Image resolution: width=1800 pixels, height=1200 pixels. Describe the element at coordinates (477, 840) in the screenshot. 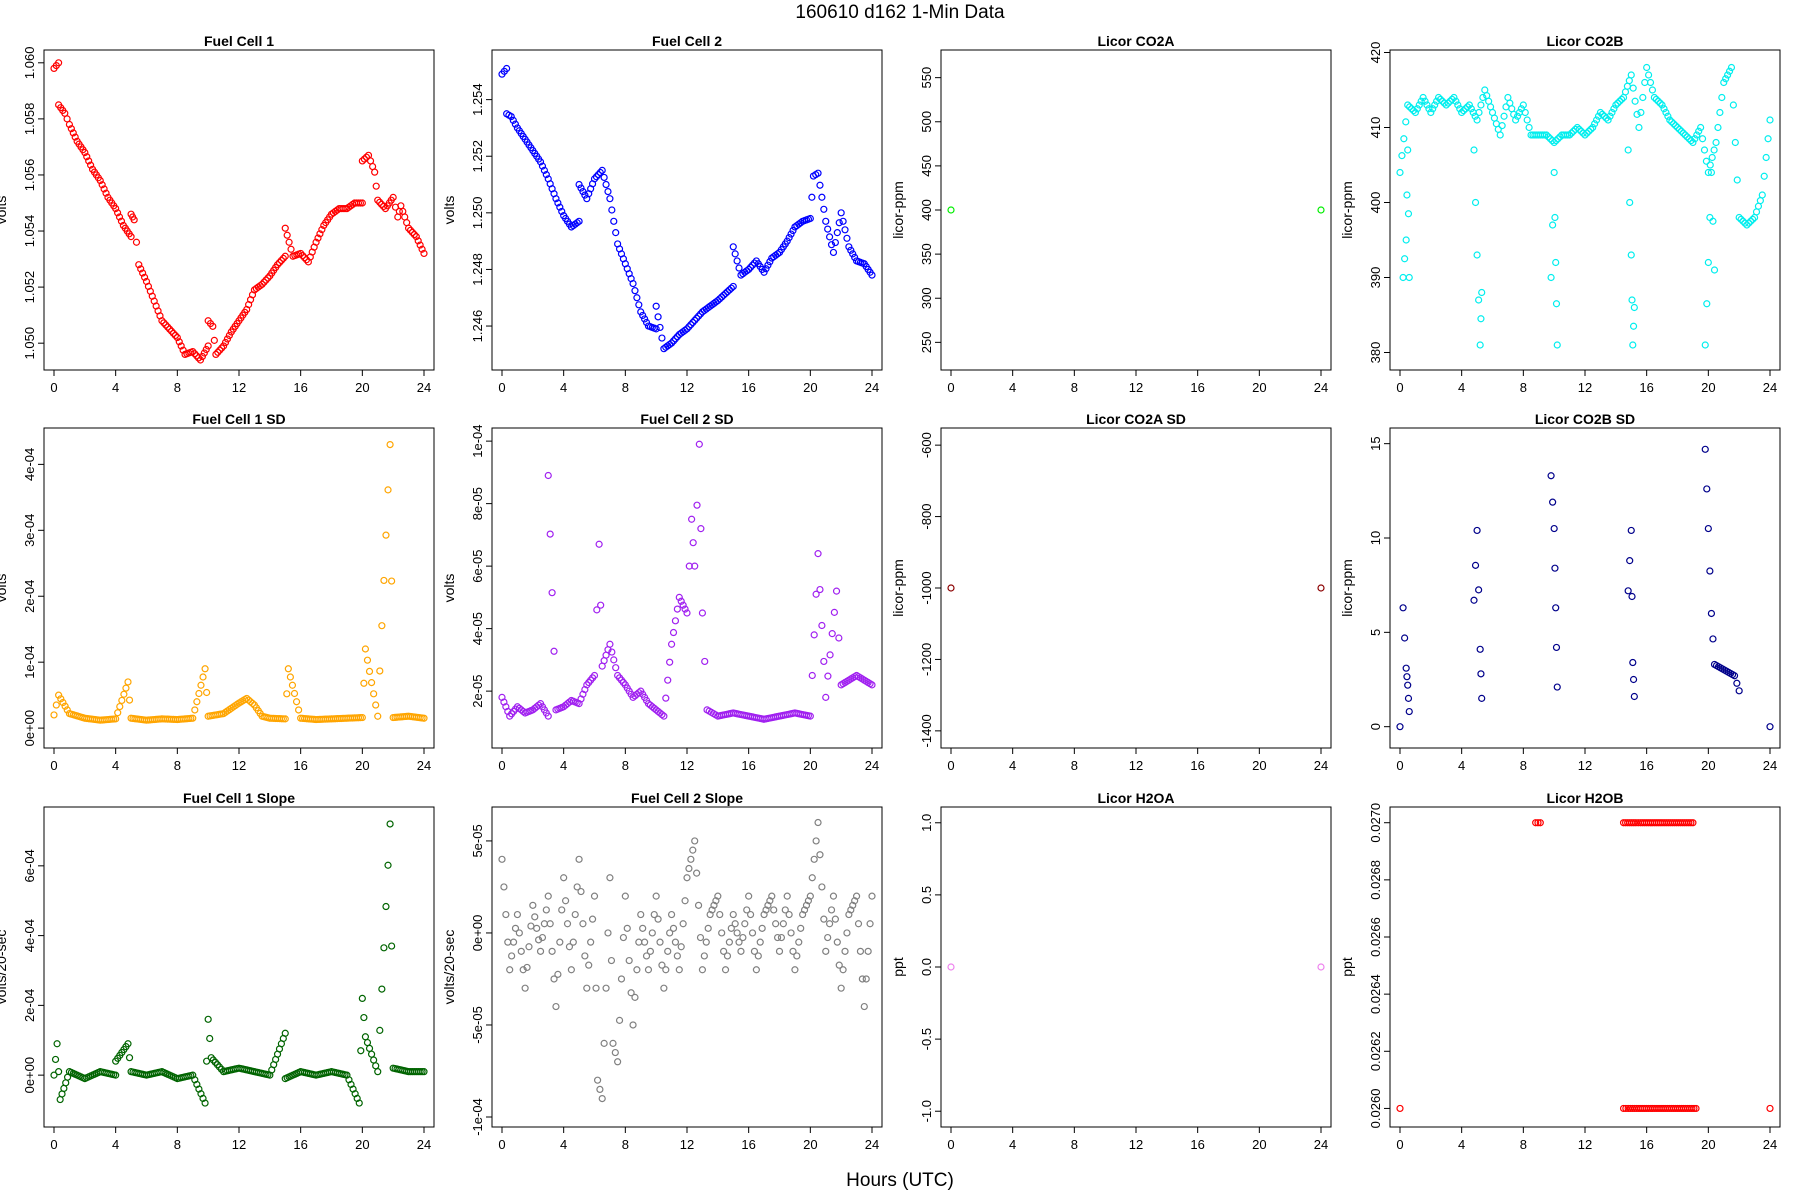

I see `y-tick-label: 5e-05` at that location.